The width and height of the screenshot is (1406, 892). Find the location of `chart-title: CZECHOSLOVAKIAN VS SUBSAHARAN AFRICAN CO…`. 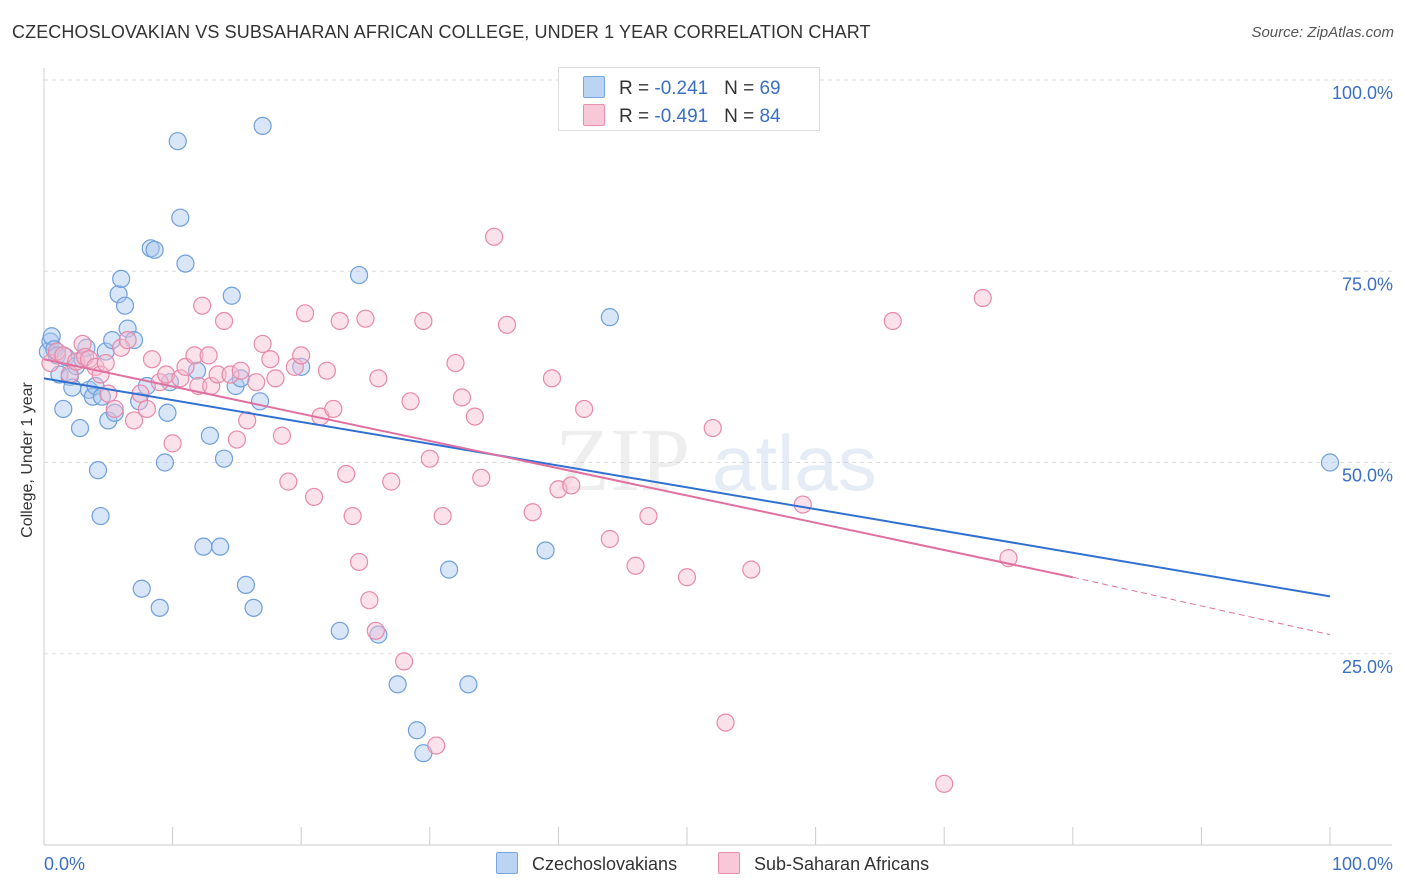

chart-title: CZECHOSLOVAKIAN VS SUBSAHARAN AFRICAN CO… is located at coordinates (441, 32).